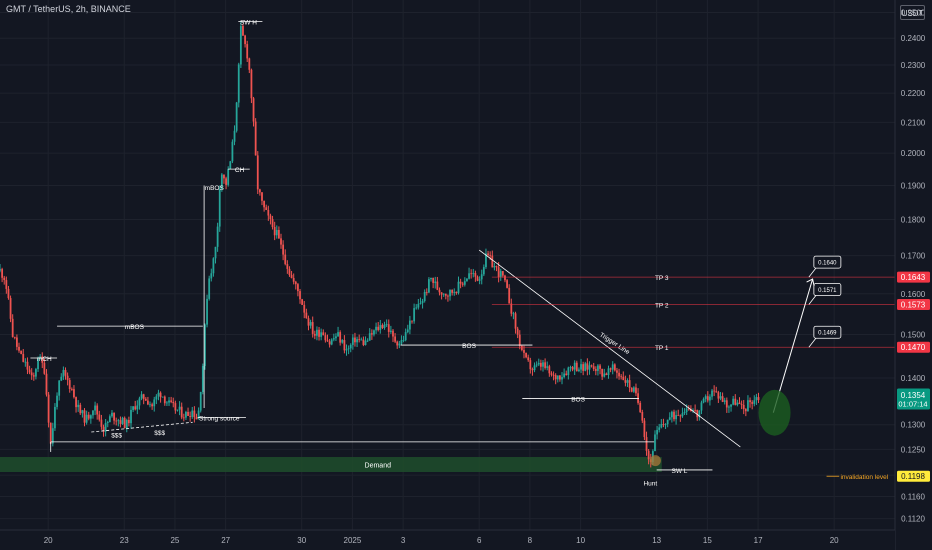 This screenshot has height=550, width=932. I want to click on target-callout-box, so click(827, 262).